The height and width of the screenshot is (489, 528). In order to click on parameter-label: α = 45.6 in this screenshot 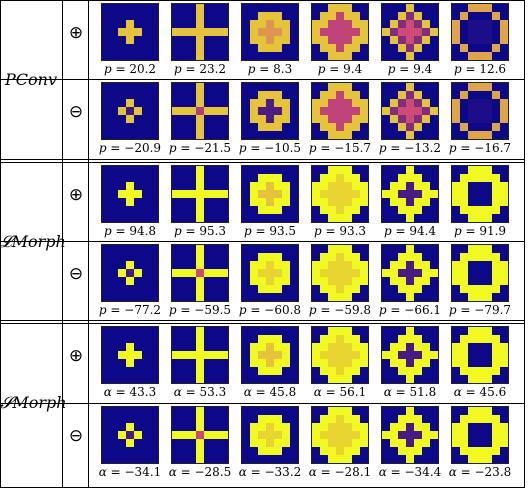, I will do `click(480, 392)`.